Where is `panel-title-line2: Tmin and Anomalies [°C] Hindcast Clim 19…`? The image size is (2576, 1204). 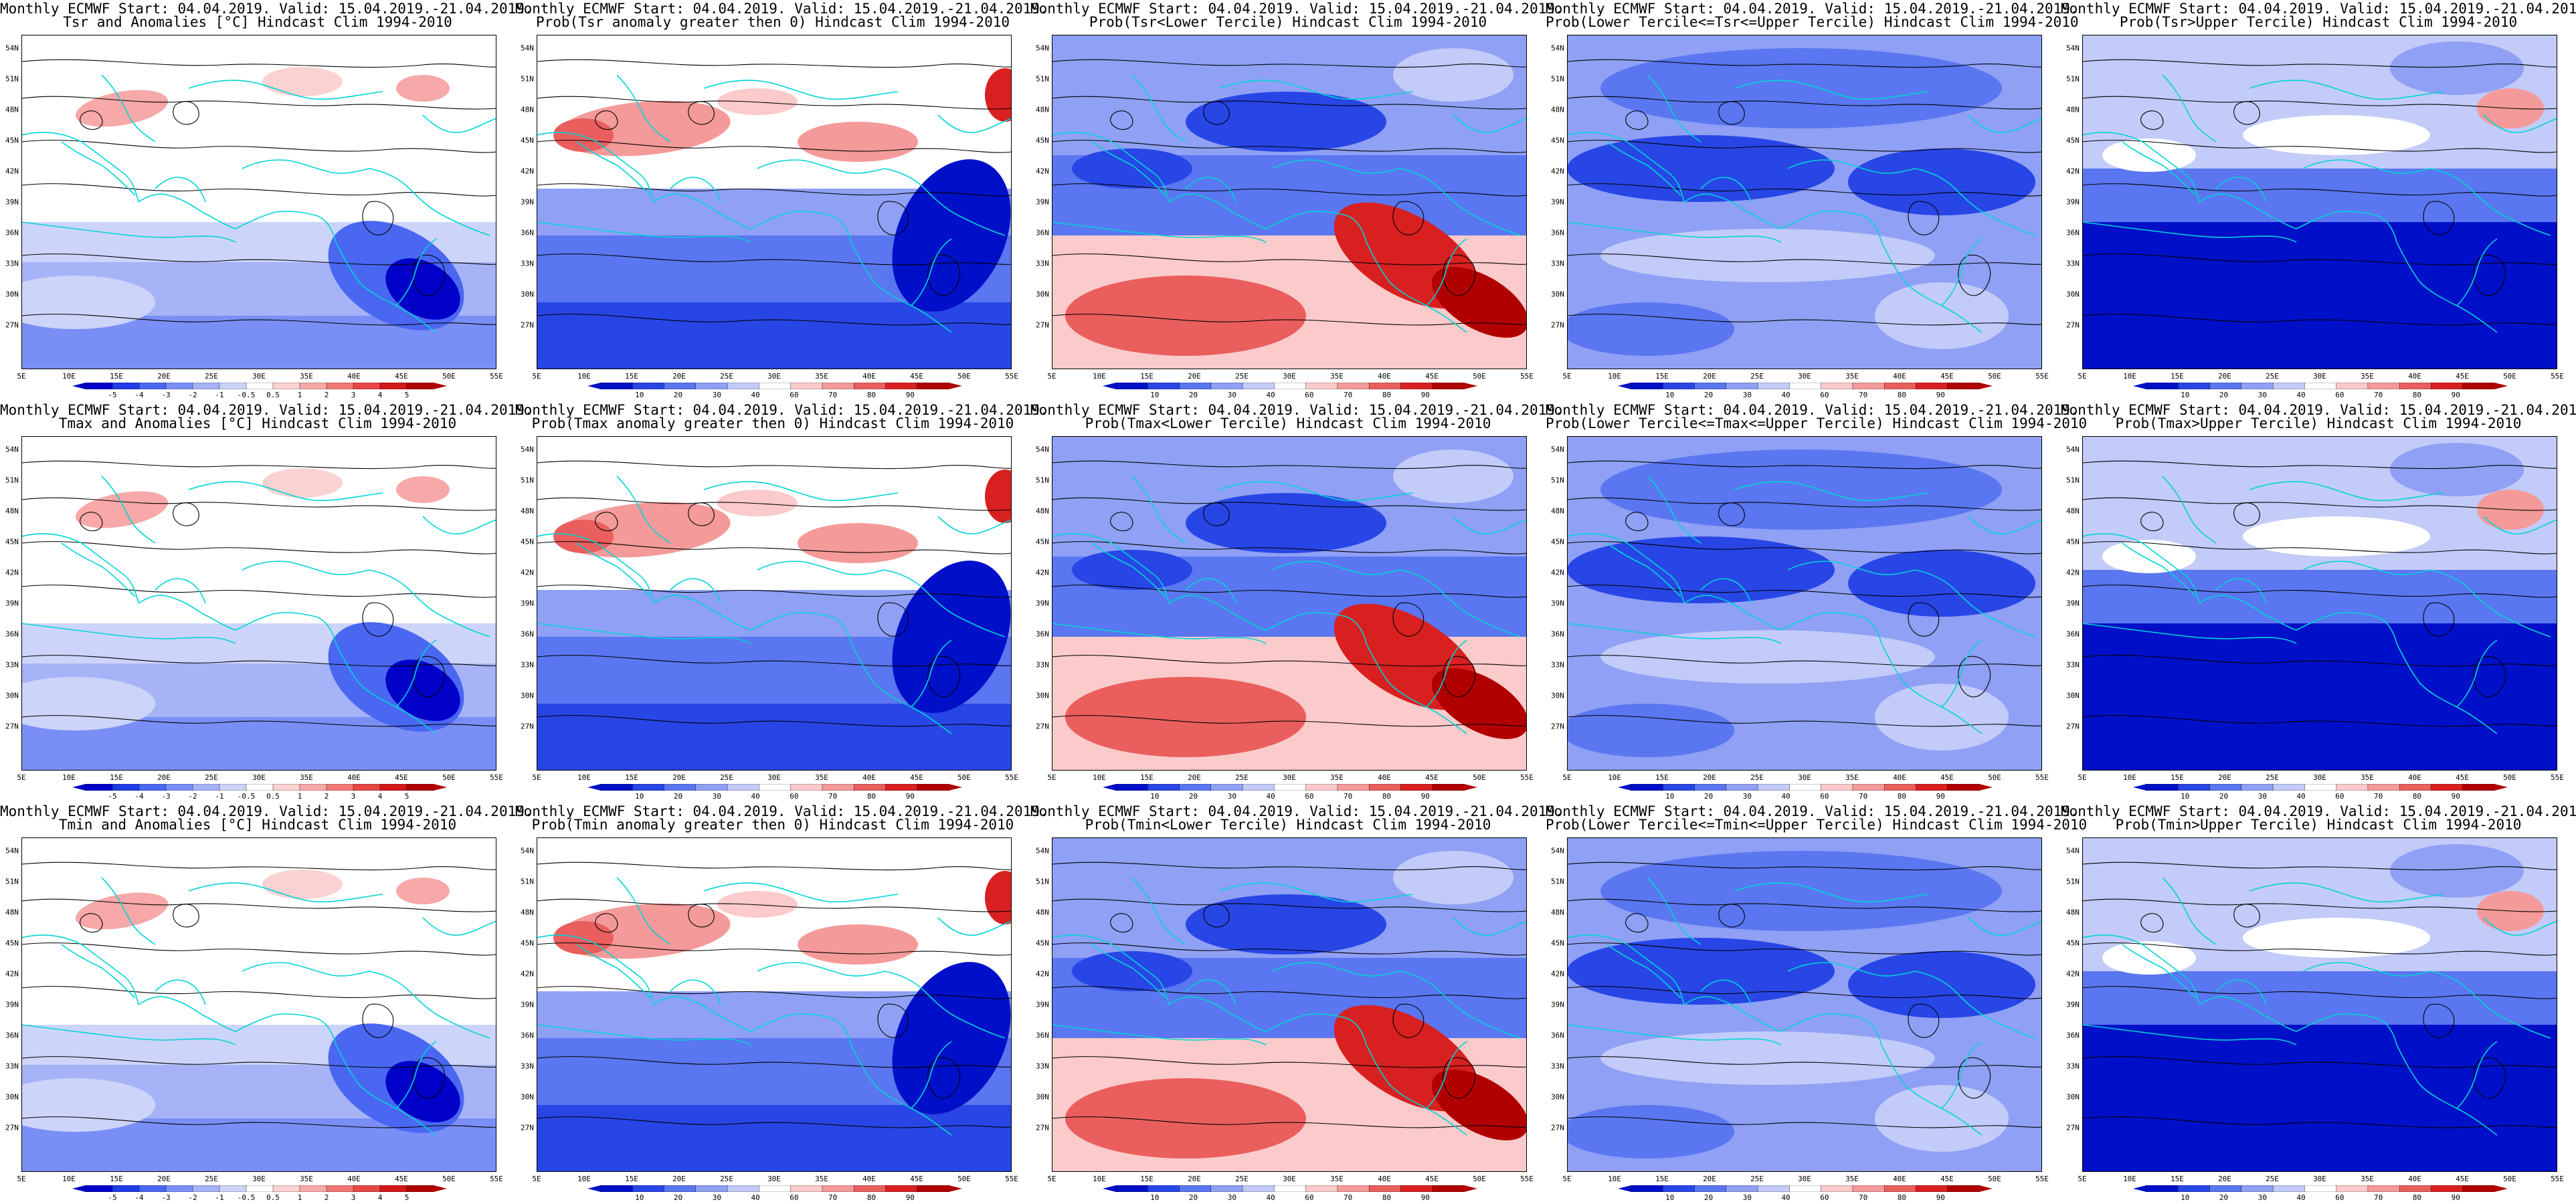 panel-title-line2: Tmin and Anomalies [°C] Hindcast Clim 19… is located at coordinates (257, 825).